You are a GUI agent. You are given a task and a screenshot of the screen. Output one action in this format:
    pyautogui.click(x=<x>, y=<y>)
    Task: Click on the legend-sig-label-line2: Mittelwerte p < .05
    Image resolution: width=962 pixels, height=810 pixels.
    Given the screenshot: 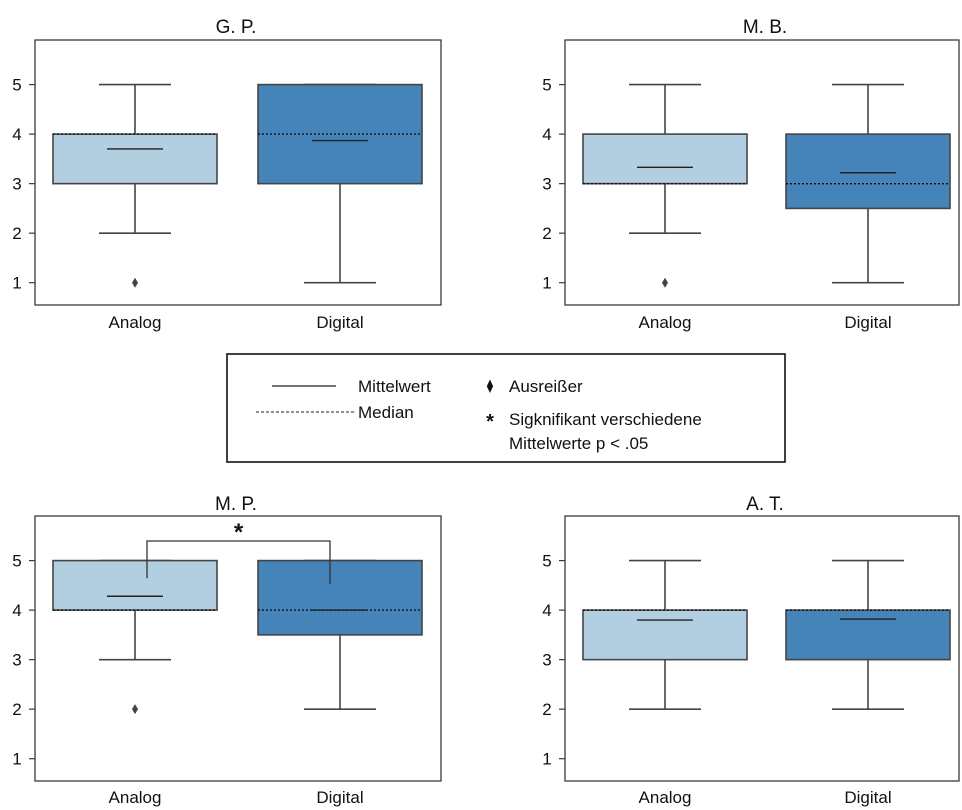 What is the action you would take?
    pyautogui.click(x=578, y=443)
    